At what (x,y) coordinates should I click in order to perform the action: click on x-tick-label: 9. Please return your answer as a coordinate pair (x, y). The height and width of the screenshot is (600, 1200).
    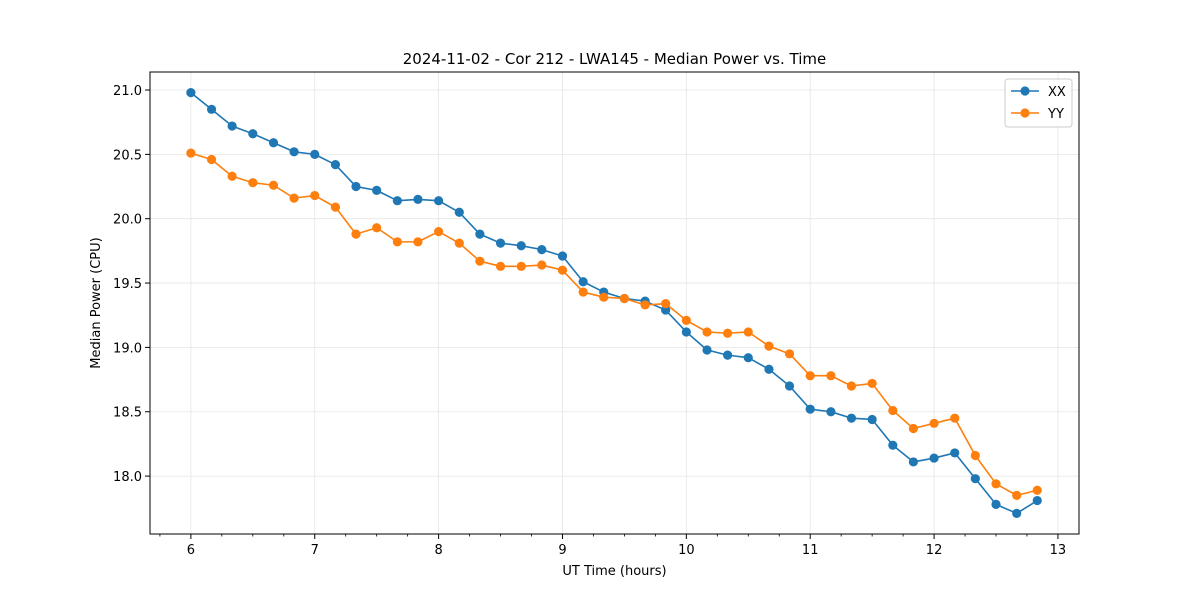
    Looking at the image, I should click on (562, 550).